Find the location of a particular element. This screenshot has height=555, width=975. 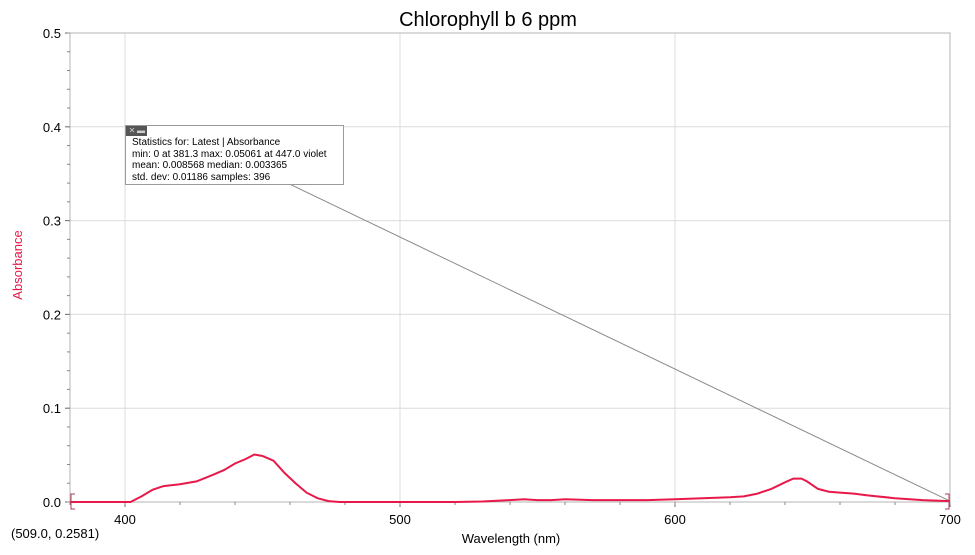

stats-line-1: Statistics for: Latest | Absorbance is located at coordinates (206, 142).